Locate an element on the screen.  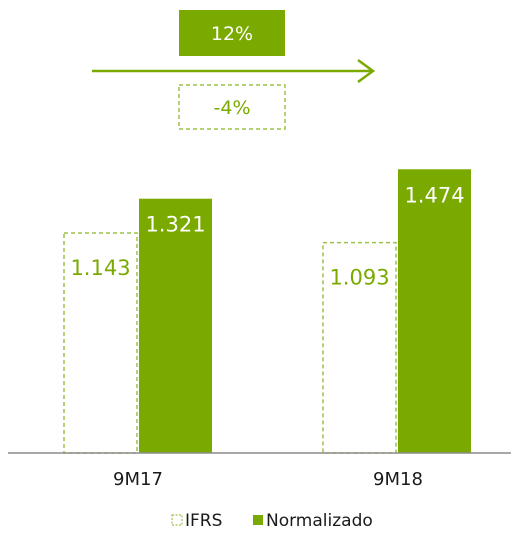
growth-ifrs-label: -4% is located at coordinates (232, 108).